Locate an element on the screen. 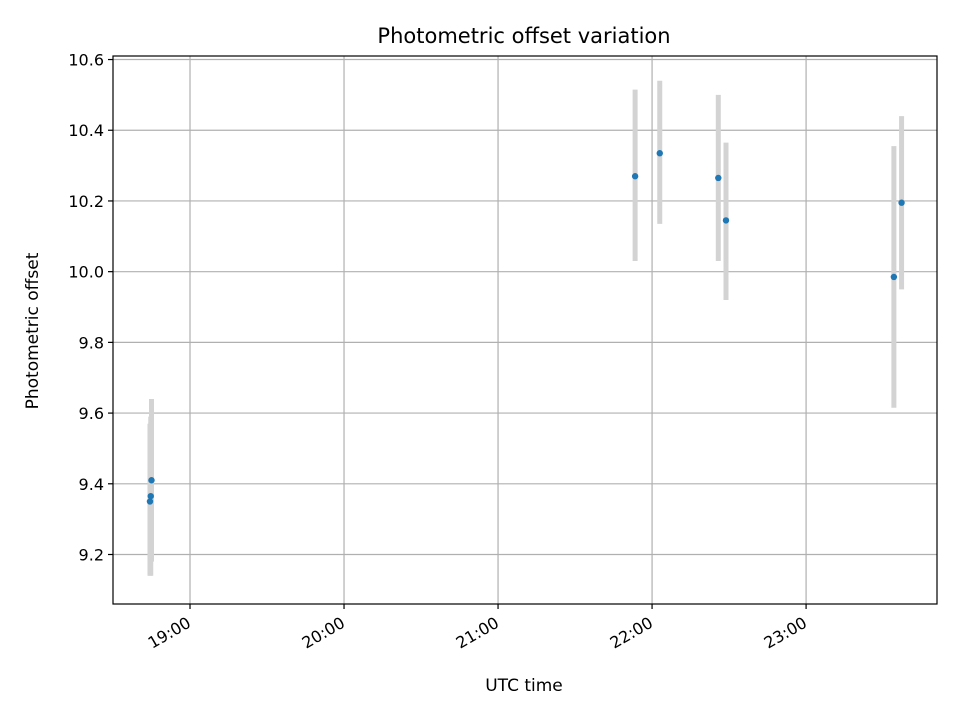 This screenshot has width=960, height=720. chart-title: Photometric offset variation is located at coordinates (523, 36).